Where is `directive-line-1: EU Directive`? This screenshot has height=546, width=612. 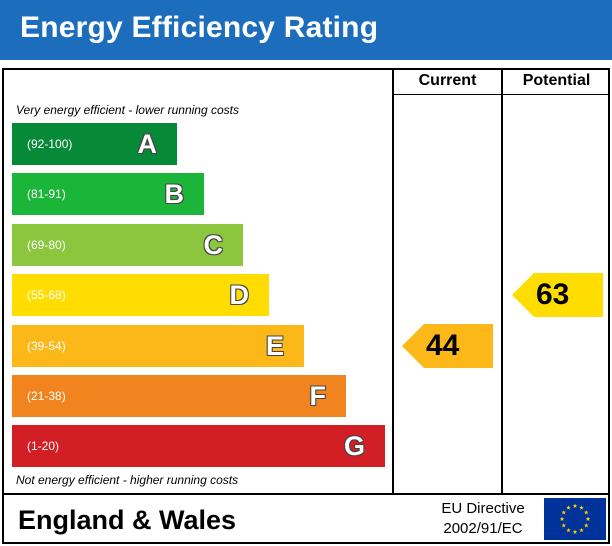
directive-line-1: EU Directive is located at coordinates (483, 508).